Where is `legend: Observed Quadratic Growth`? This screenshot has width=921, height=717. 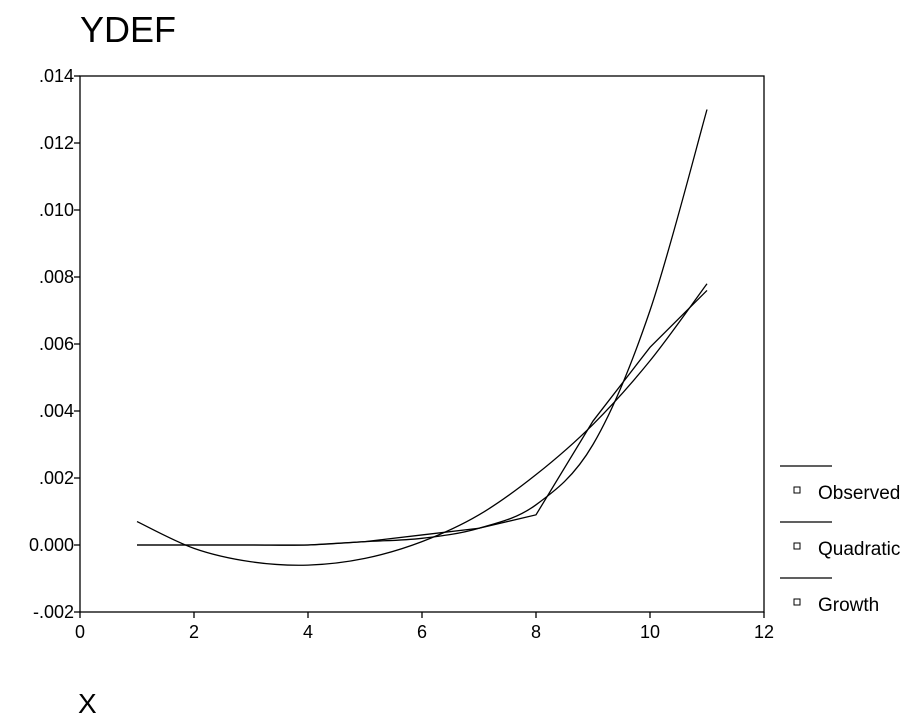 legend: Observed Quadratic Growth is located at coordinates (840, 540).